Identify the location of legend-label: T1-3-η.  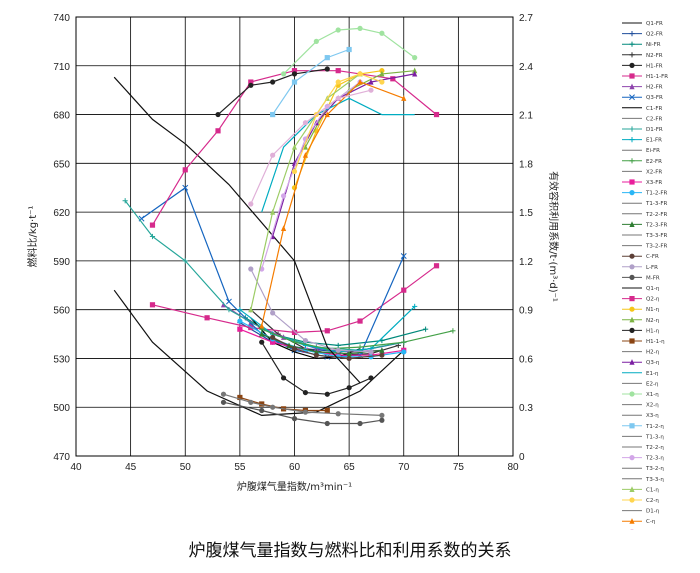
(654, 437).